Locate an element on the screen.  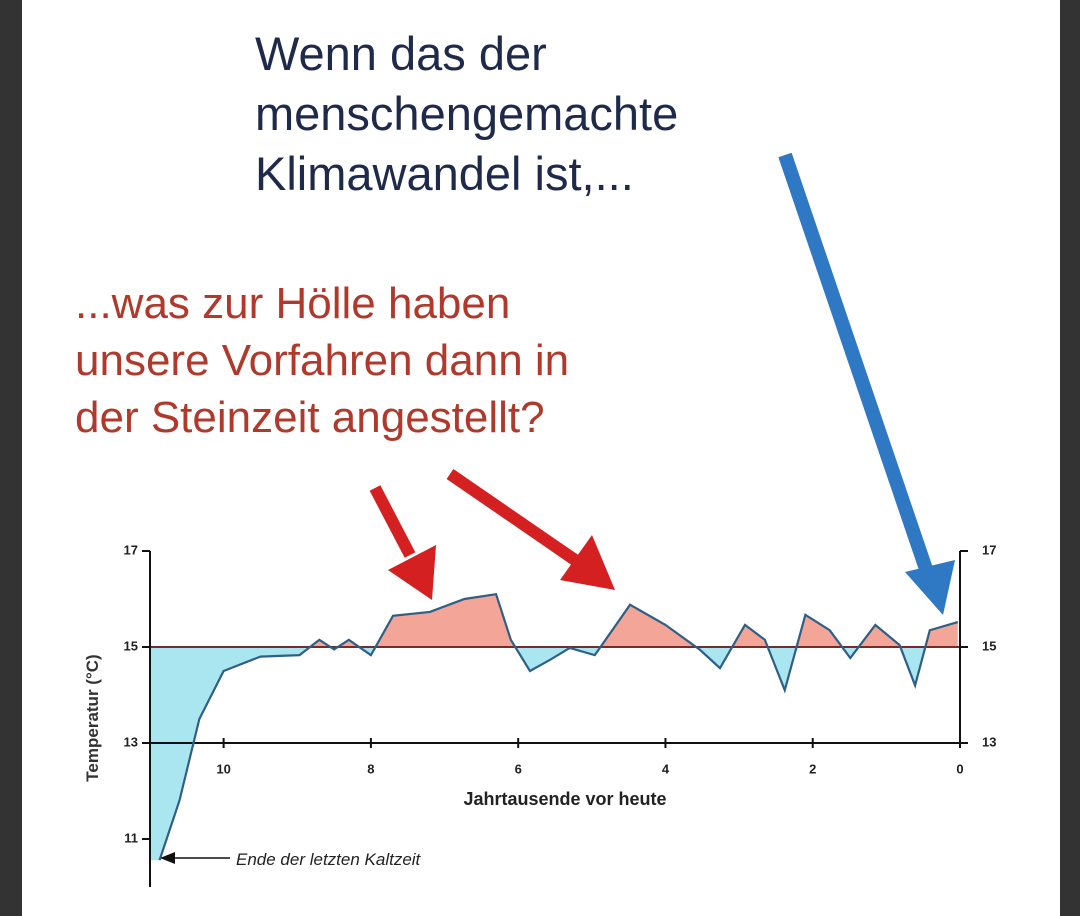
x-tick-label: 0 is located at coordinates (959, 768).